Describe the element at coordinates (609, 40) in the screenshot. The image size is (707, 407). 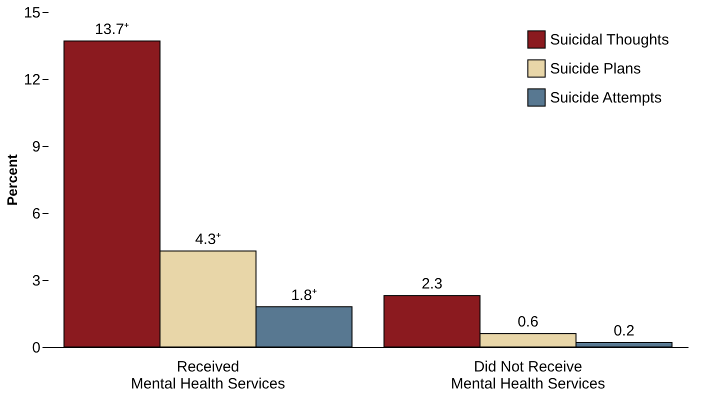
I see `legend-label: Suicidal Thoughts` at that location.